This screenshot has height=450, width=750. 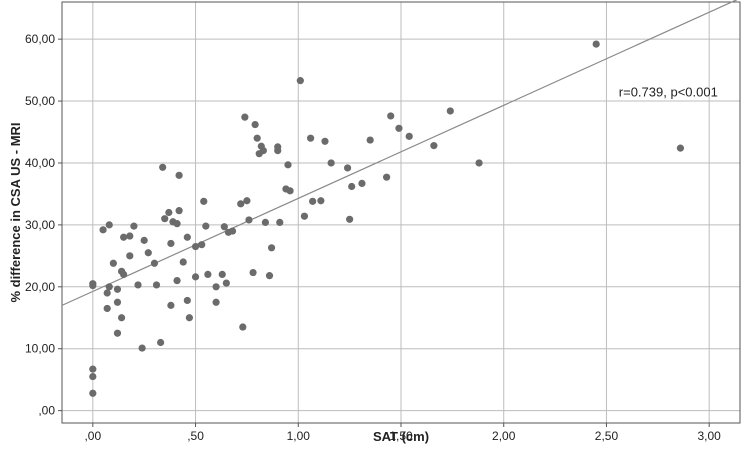 I want to click on y-axis-ticks: ,00 10,00 20,00 30,00 40,00 50,00 60,00, so click(x=43, y=225).